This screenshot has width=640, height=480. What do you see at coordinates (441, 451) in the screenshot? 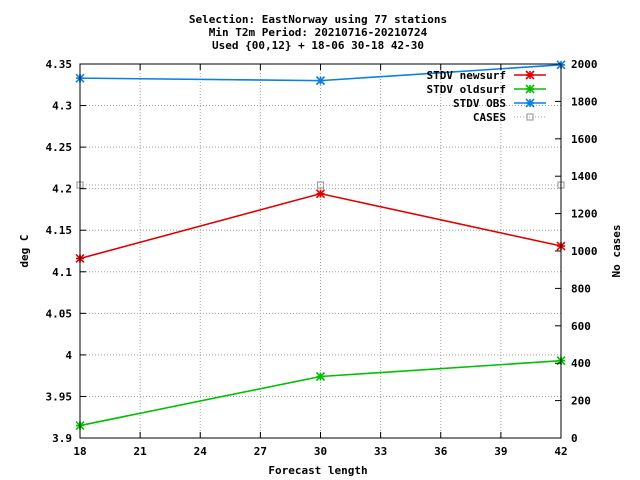
I see `x-tick-label: 36` at bounding box center [441, 451].